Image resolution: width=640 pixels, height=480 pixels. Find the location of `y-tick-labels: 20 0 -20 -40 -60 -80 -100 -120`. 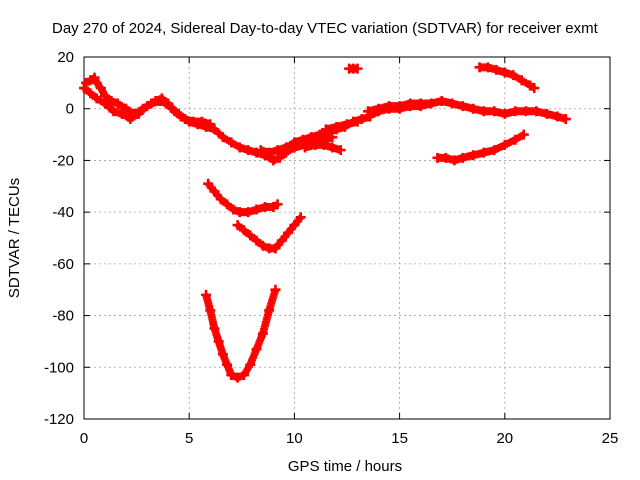

y-tick-labels: 20 0 -20 -40 -60 -80 -100 -120 is located at coordinates (59, 238).